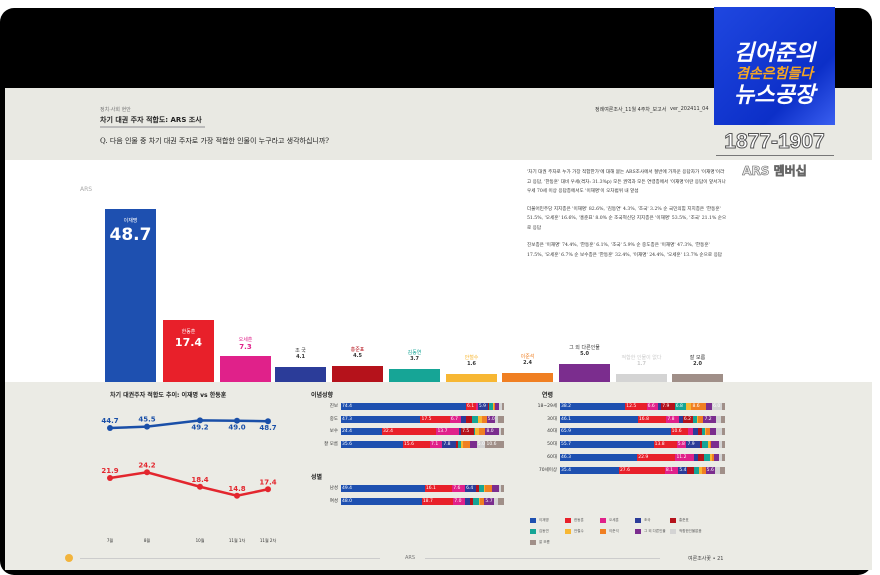  I want to click on stacked-row: 35.6 15.6 7.1 7.8 5.0 10.6, so click(422, 444).